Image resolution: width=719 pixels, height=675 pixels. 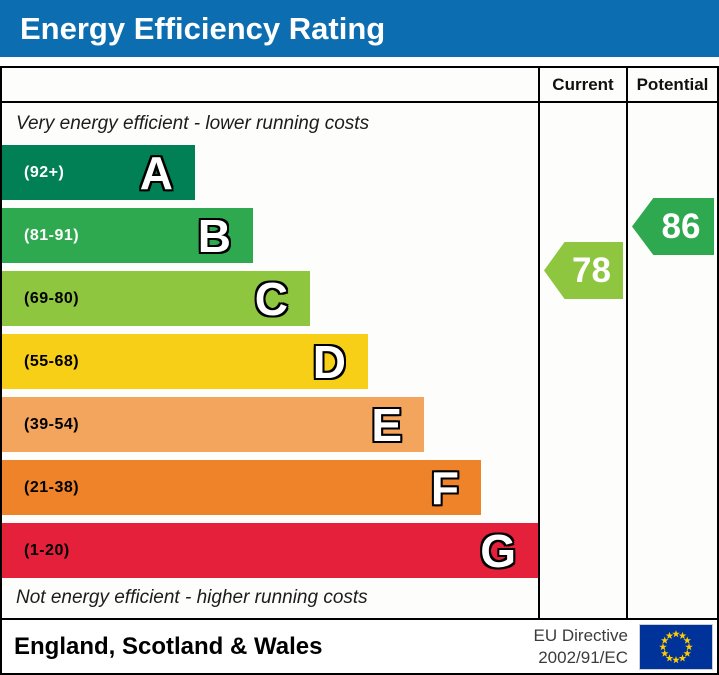 I want to click on band-F: (21-38) F, so click(x=241, y=487).